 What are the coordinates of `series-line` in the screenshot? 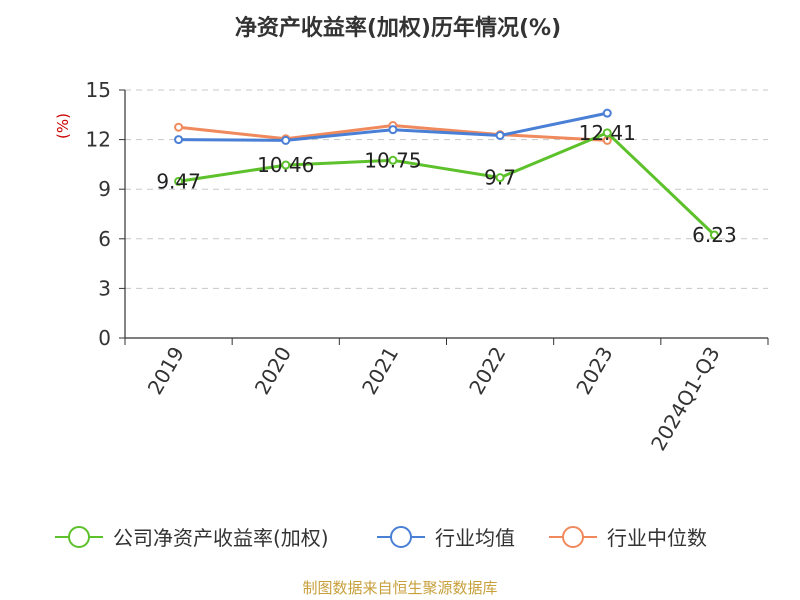 It's located at (447, 184).